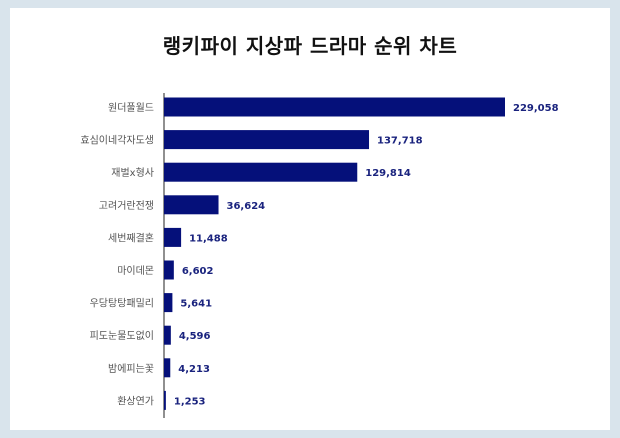 Image resolution: width=620 pixels, height=438 pixels. What do you see at coordinates (117, 141) in the screenshot?
I see `category-label: 효심이네각자도생` at bounding box center [117, 141].